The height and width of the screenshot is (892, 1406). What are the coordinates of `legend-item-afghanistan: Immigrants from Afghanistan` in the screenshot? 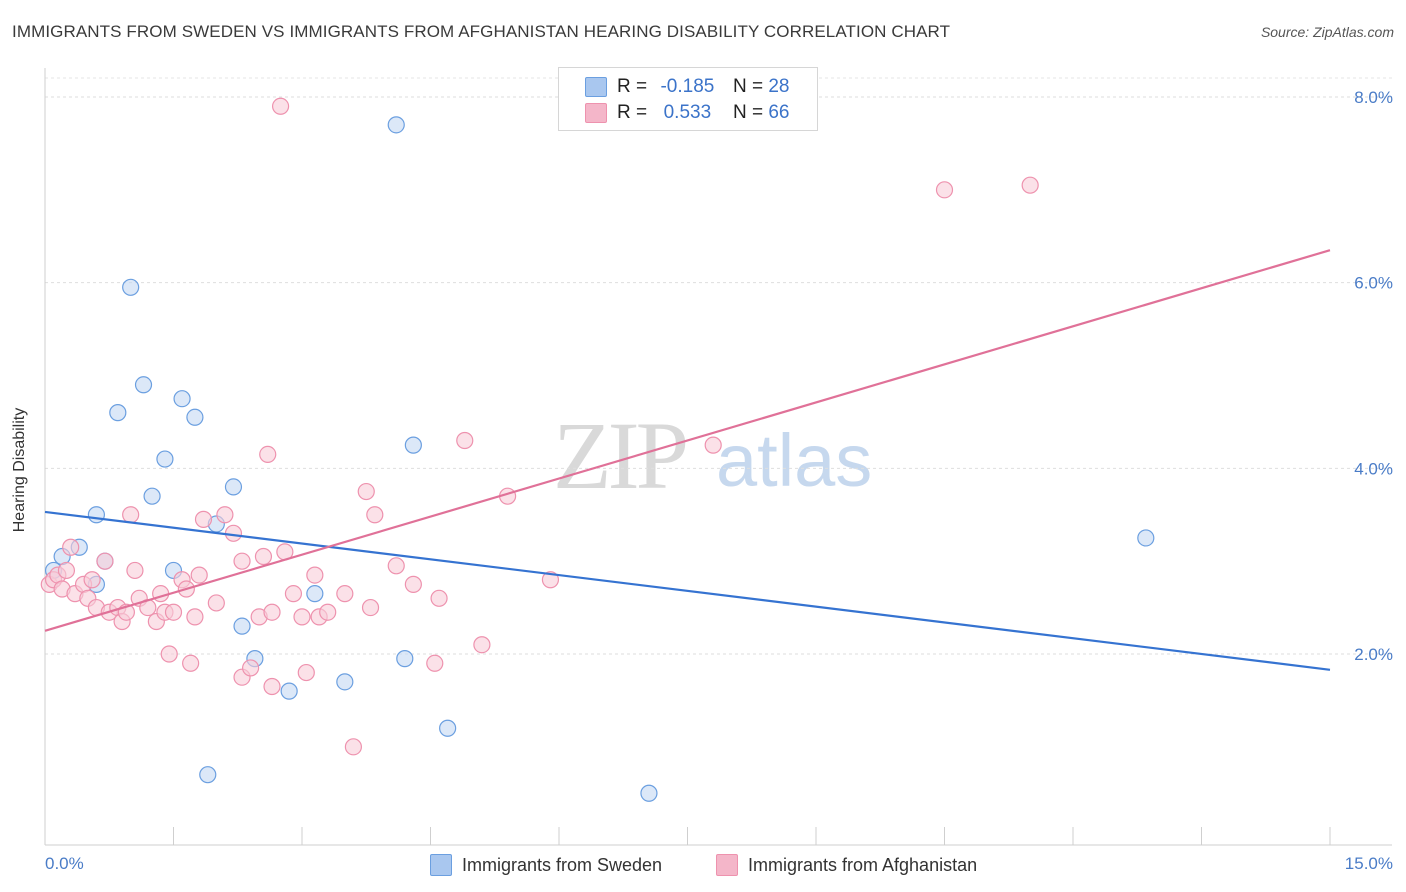 It's located at (846, 865).